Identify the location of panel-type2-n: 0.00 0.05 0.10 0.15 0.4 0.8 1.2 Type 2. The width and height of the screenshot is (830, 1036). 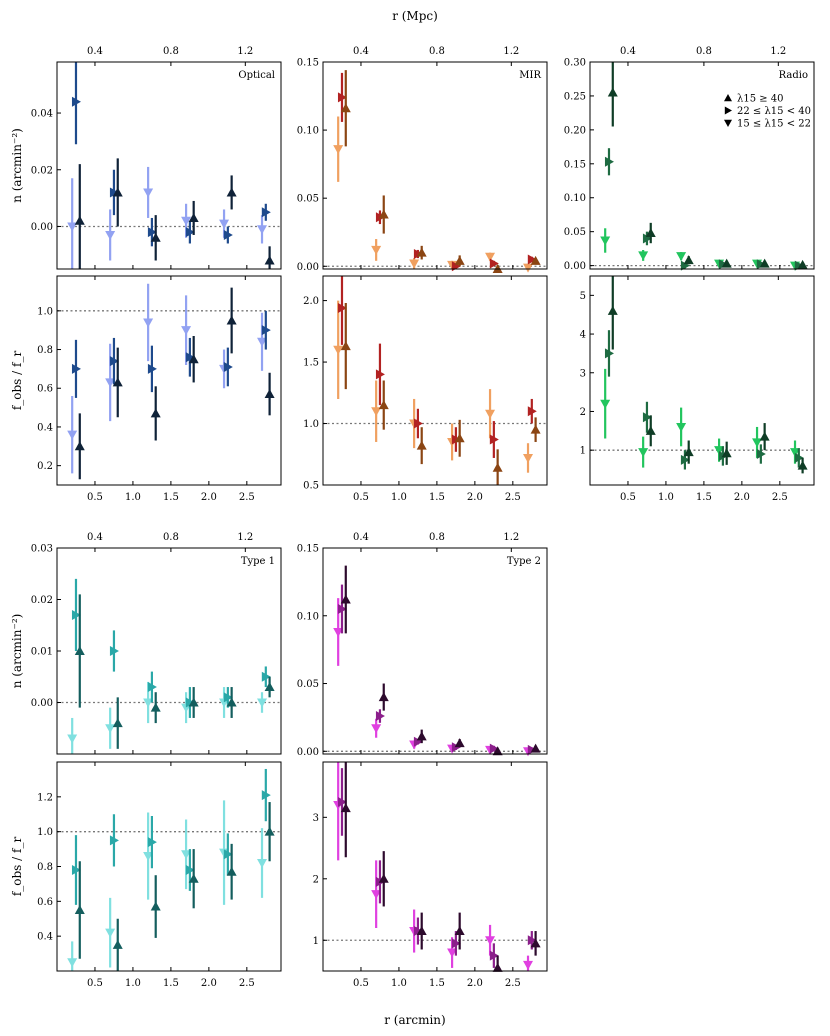
(422, 645).